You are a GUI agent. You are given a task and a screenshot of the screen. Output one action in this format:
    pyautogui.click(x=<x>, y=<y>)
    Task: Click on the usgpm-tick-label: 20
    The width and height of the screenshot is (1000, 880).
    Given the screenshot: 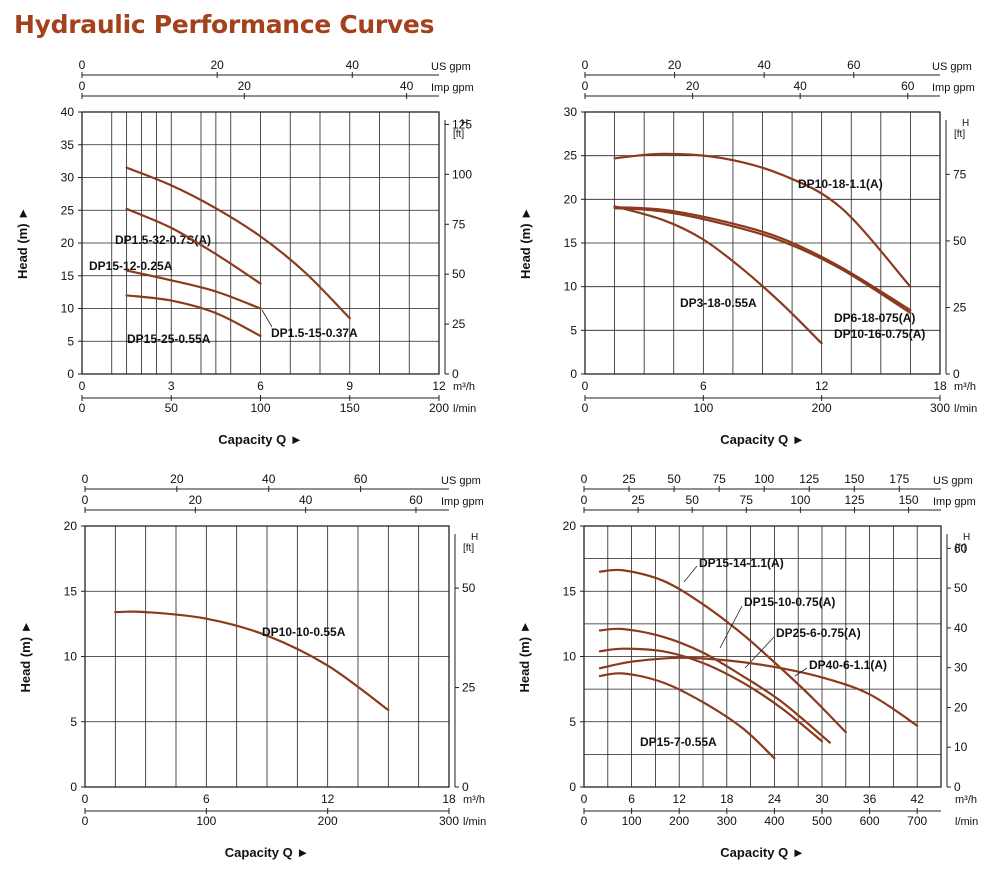 What is the action you would take?
    pyautogui.click(x=675, y=65)
    